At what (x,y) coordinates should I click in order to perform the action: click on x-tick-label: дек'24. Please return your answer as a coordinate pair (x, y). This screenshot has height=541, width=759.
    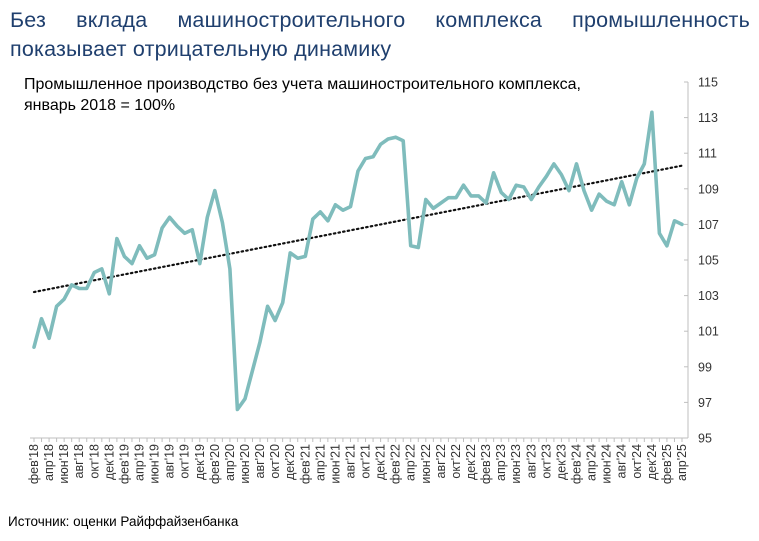
    Looking at the image, I should click on (652, 462).